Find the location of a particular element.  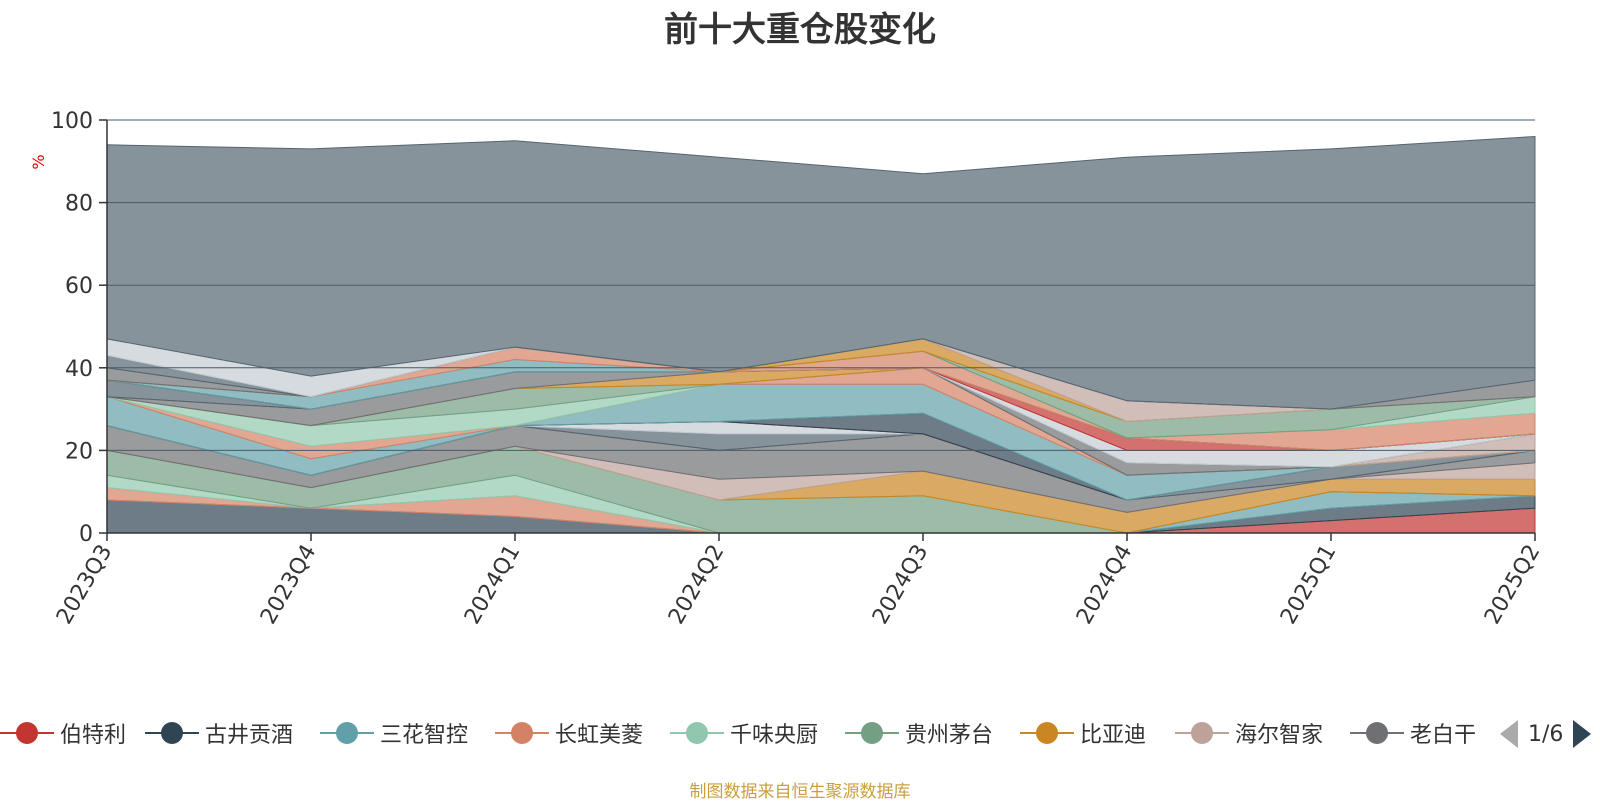

legend-items: 伯特利 古井贡酒 三花智控 长虹美菱 千味央厨 贵州茅台 比亚迪 海尔智家 老白干 is located at coordinates (741, 733).